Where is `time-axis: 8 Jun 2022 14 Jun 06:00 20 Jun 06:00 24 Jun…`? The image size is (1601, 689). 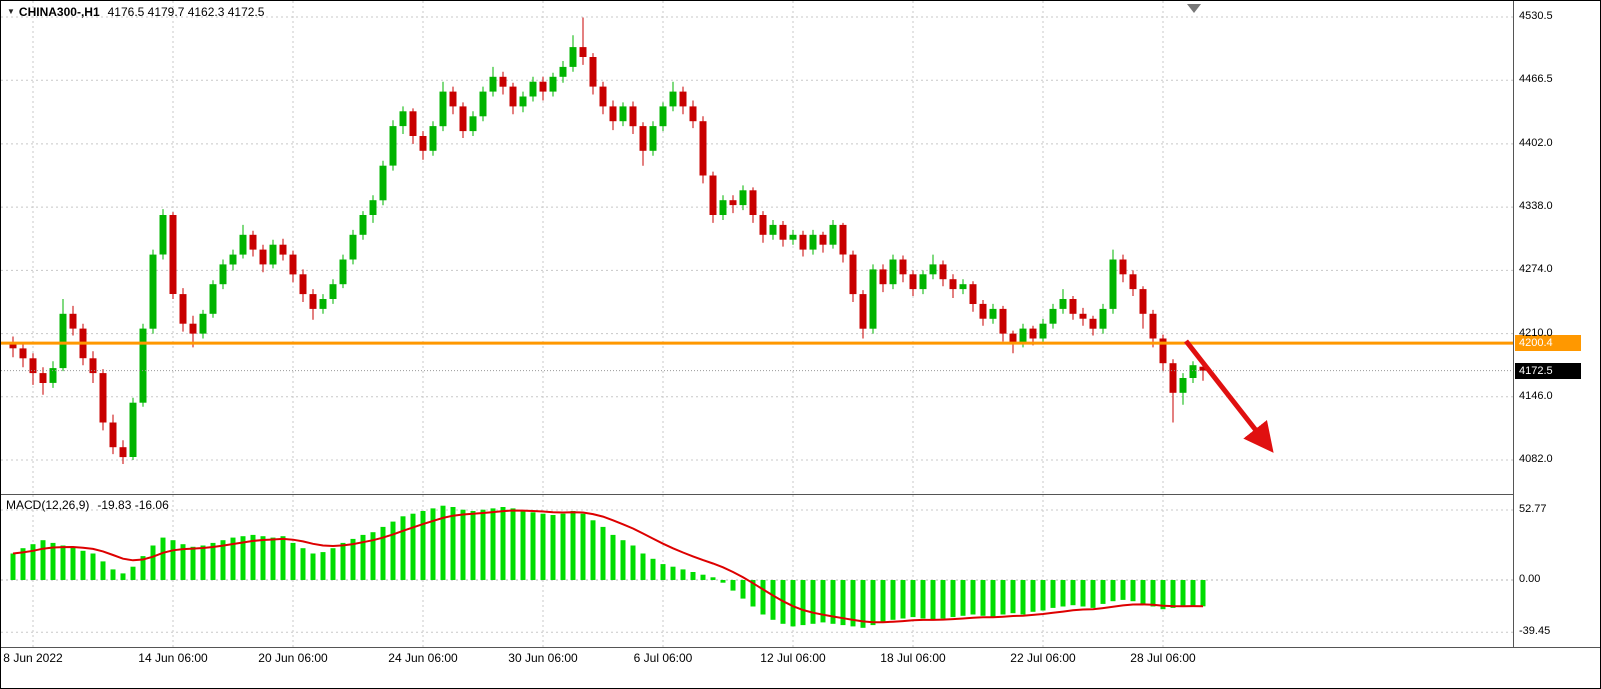
time-axis: 8 Jun 2022 14 Jun 06:00 20 Jun 06:00 24 Jun… is located at coordinates (800, 667).